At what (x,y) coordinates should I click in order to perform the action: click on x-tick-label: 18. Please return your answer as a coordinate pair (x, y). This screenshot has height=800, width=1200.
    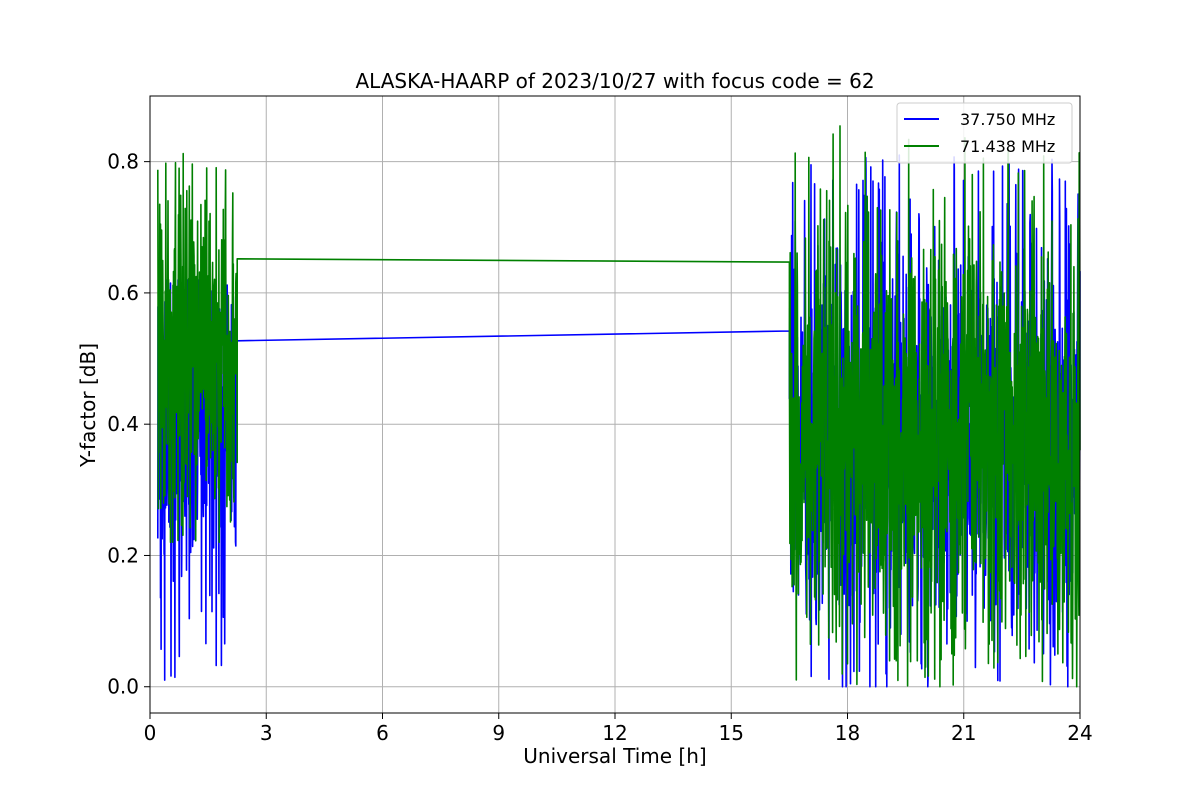
    Looking at the image, I should click on (847, 733).